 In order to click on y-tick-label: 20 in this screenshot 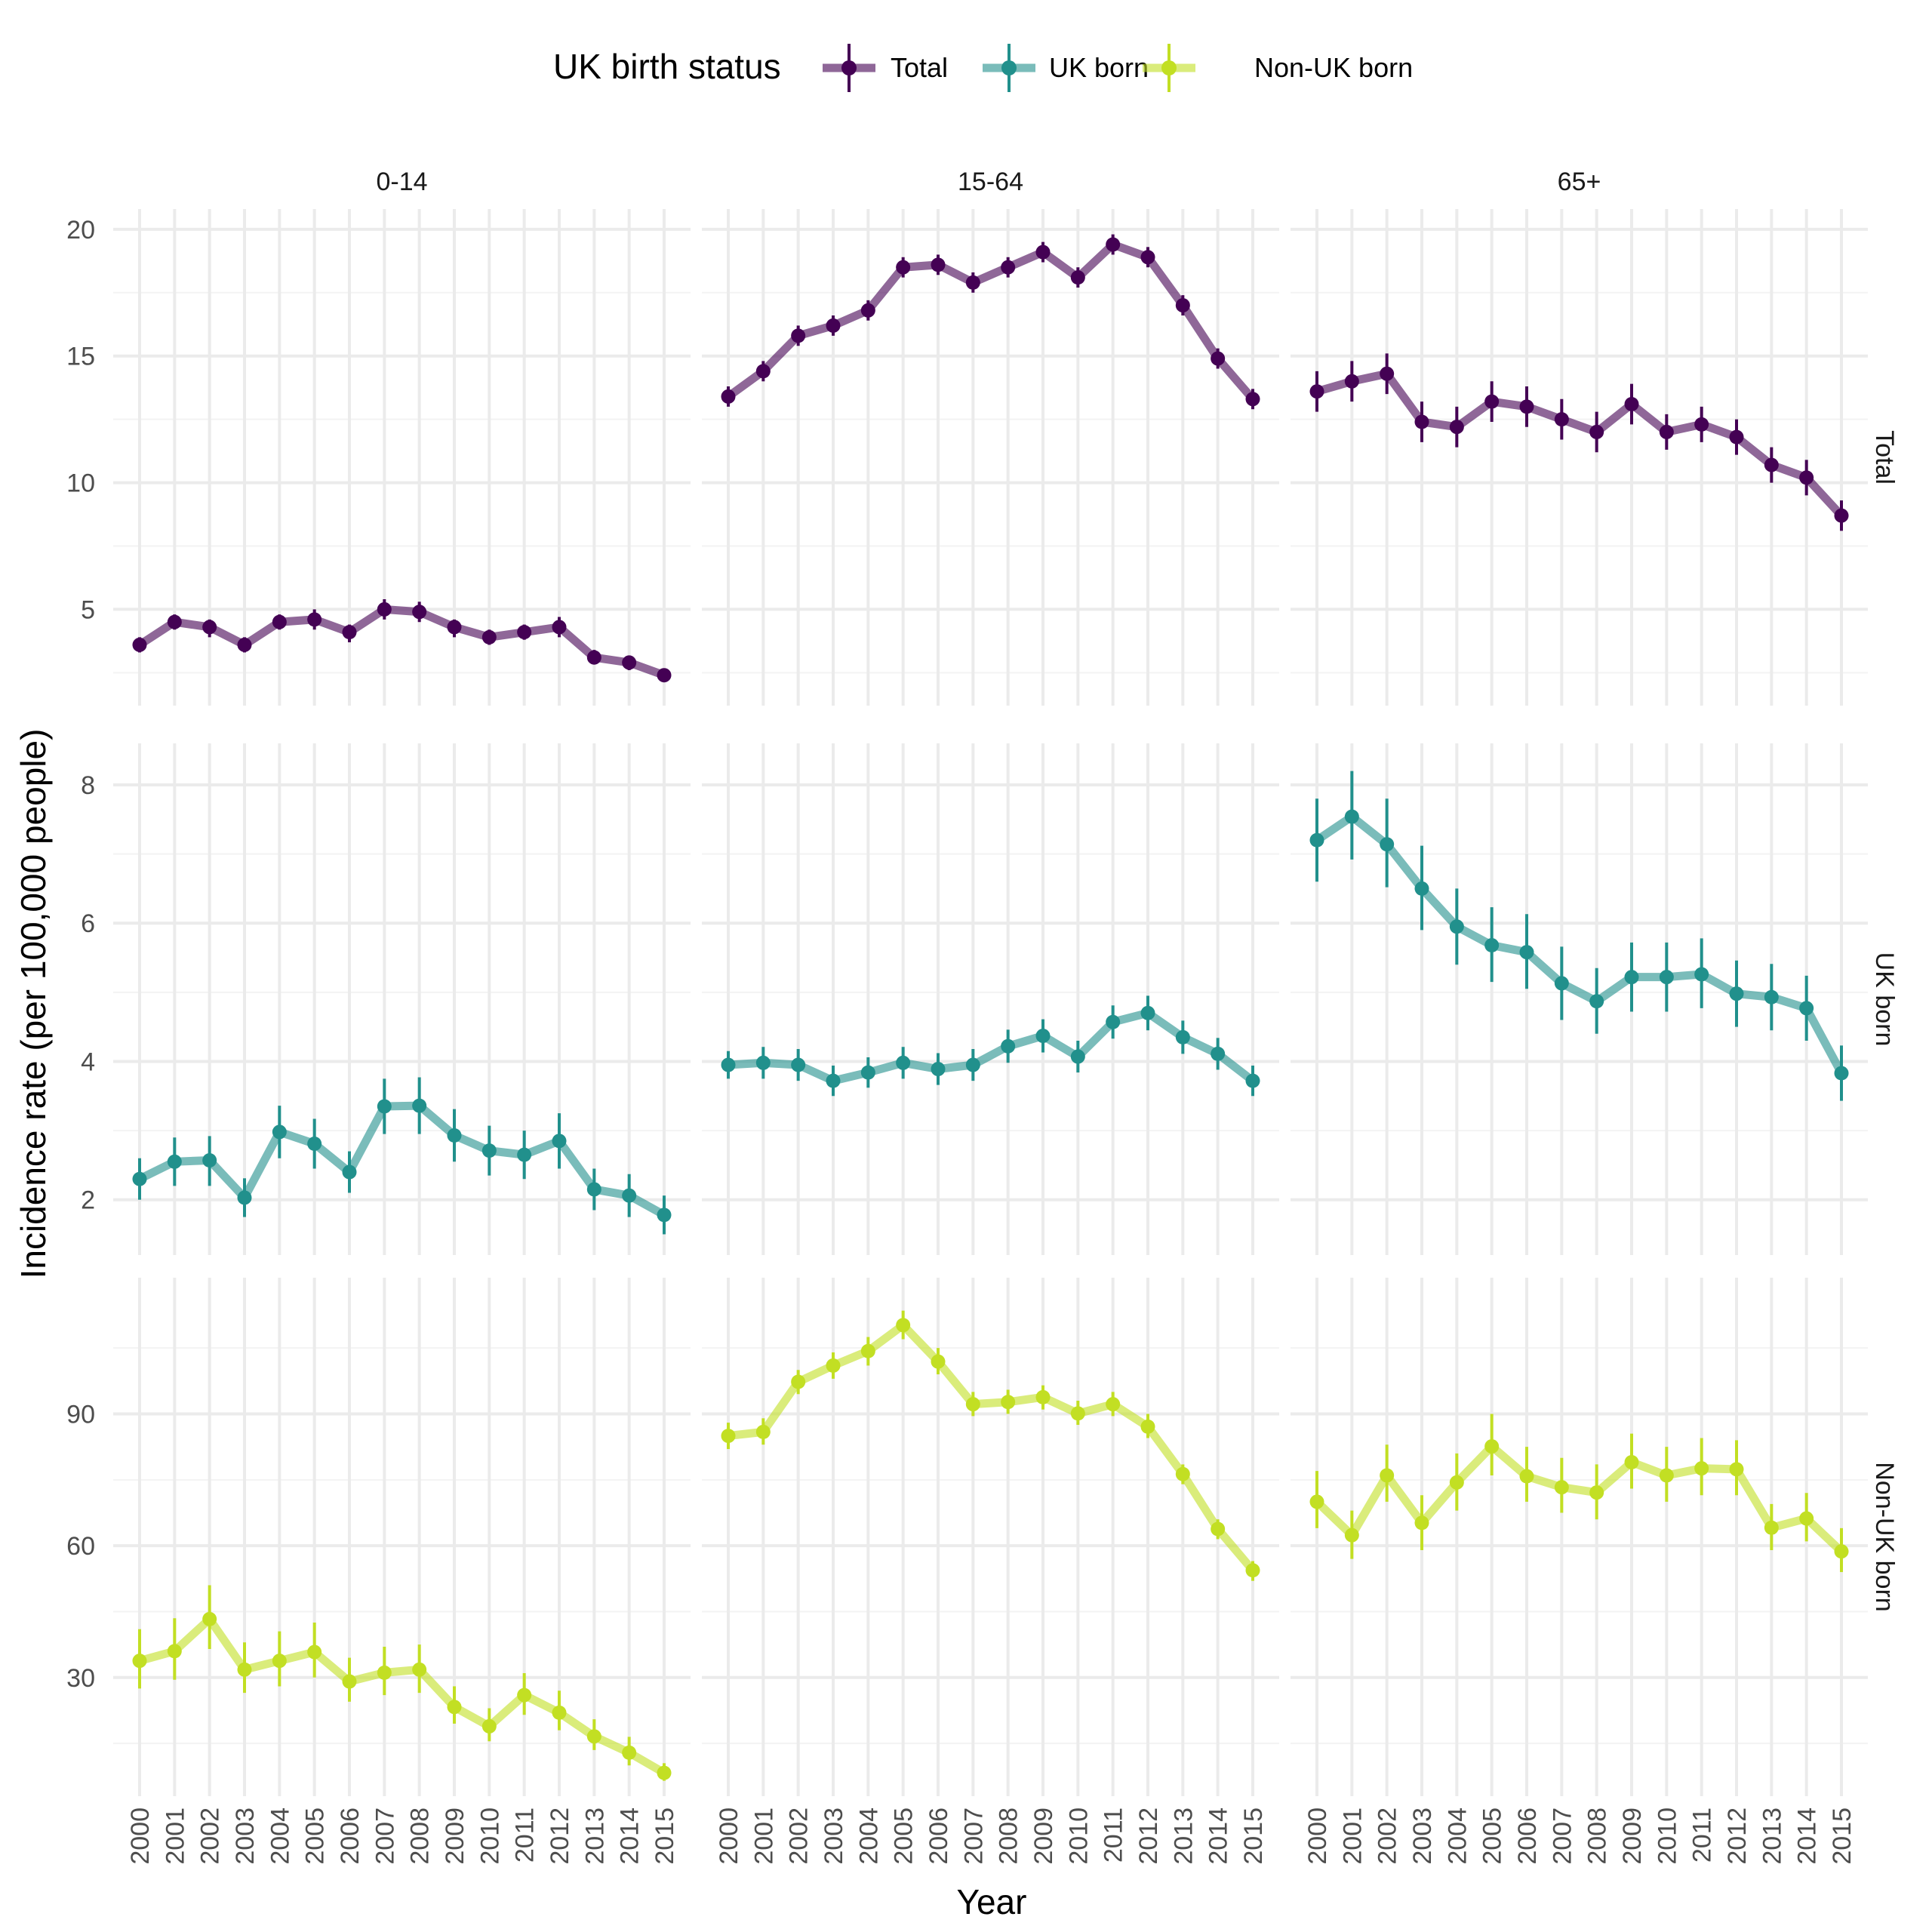, I will do `click(80, 230)`.